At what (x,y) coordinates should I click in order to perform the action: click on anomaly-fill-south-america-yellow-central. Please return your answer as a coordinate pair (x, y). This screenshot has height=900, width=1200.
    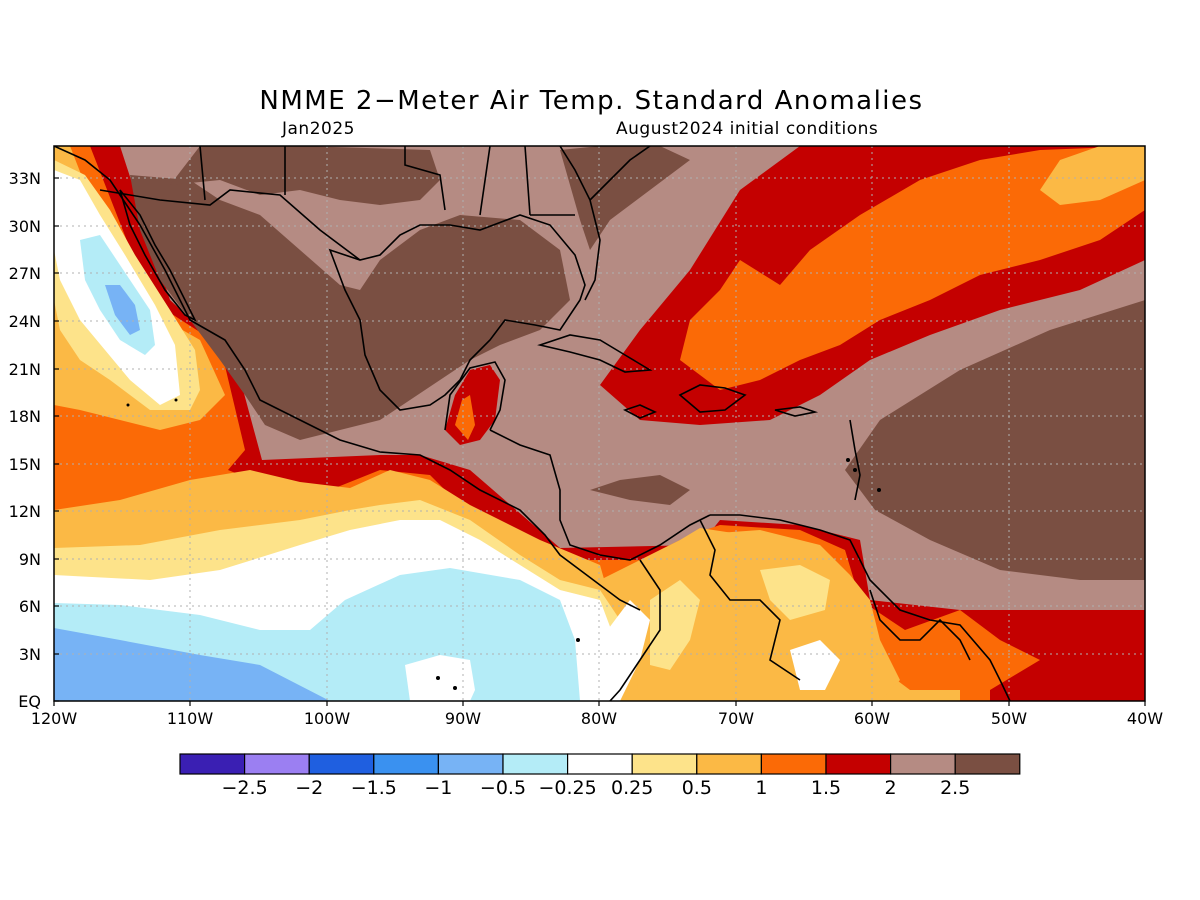
    Looking at the image, I should click on (795, 592).